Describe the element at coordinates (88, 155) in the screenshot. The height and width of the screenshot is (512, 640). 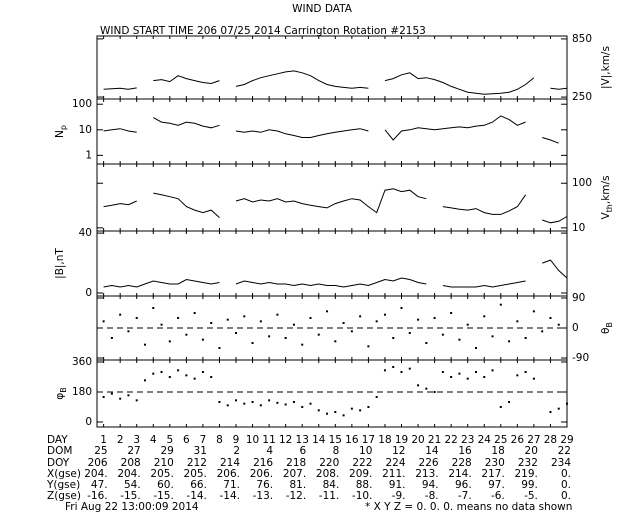
I see `y-tick-label: 1` at that location.